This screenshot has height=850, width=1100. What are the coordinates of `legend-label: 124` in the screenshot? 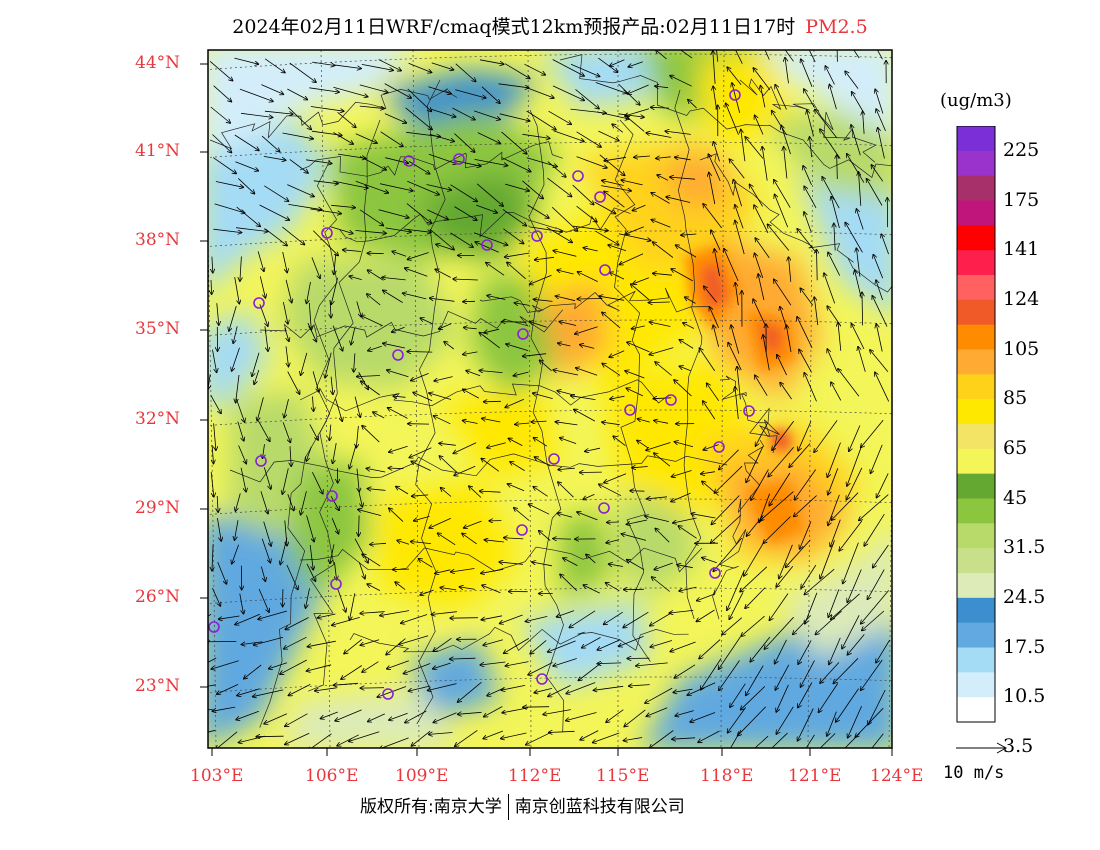 It's located at (1021, 298).